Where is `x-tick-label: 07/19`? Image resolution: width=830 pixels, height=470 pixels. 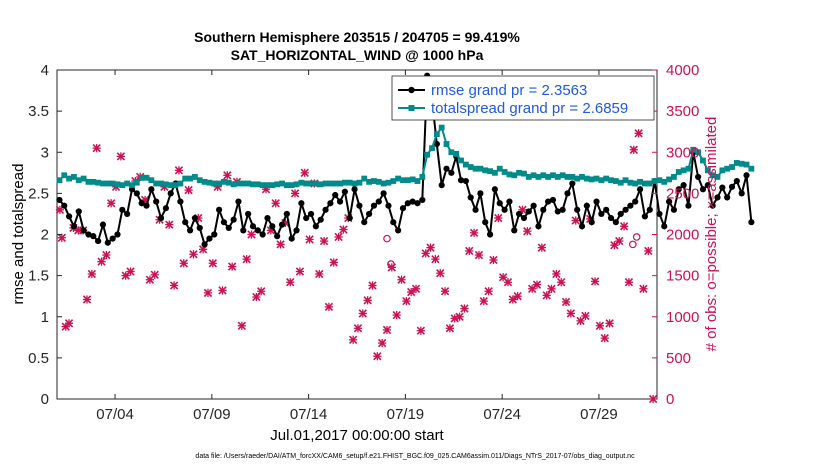 x-tick-label: 07/19 is located at coordinates (406, 414).